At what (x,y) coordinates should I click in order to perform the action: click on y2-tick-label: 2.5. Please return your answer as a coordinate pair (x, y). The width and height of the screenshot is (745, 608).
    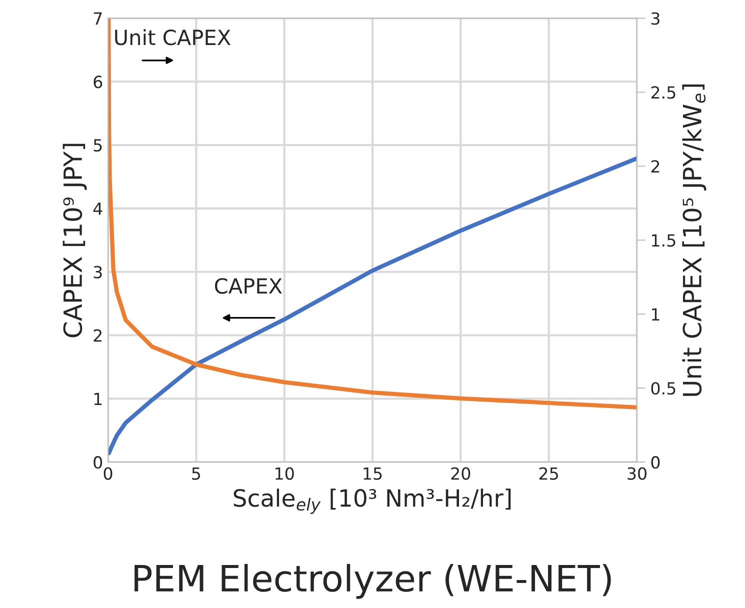
    Looking at the image, I should click on (663, 92).